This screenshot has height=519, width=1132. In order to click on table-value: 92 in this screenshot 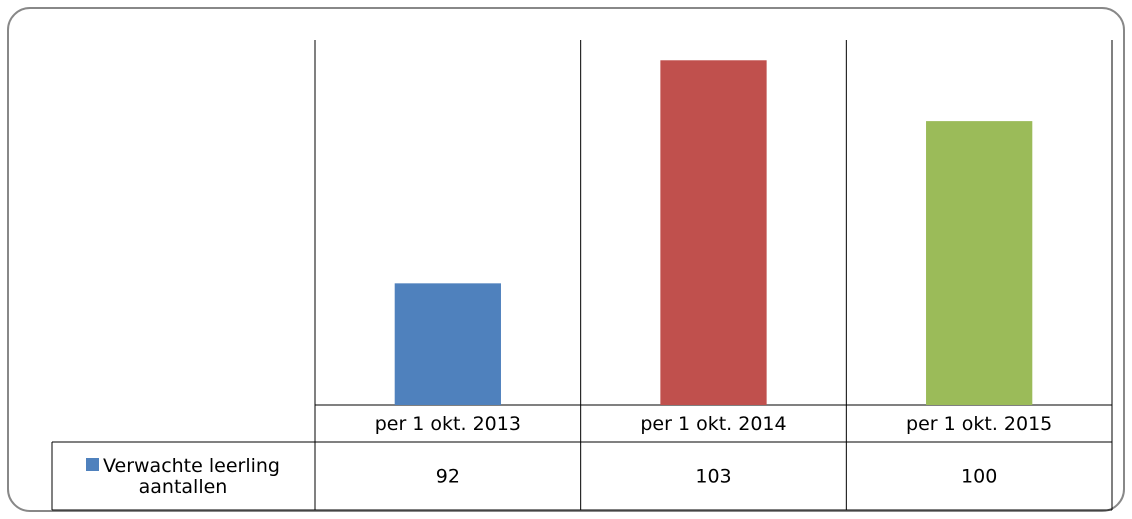, I will do `click(448, 477)`.